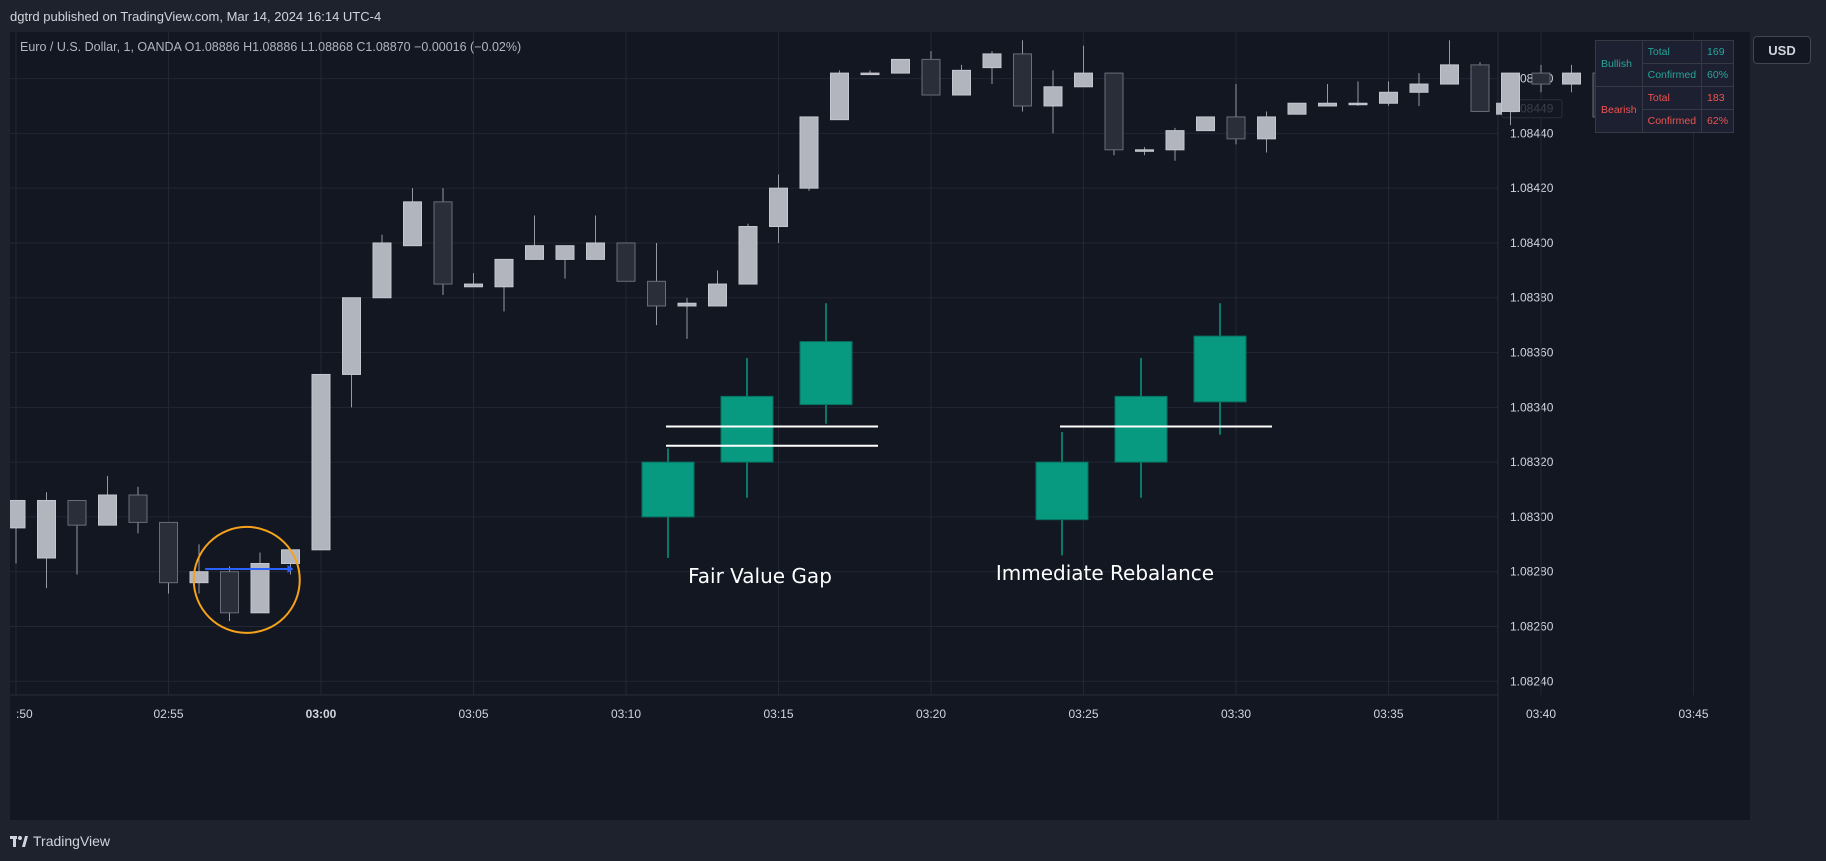  What do you see at coordinates (1665, 121) in the screenshot?
I see `table-row: Confirmed 62%` at bounding box center [1665, 121].